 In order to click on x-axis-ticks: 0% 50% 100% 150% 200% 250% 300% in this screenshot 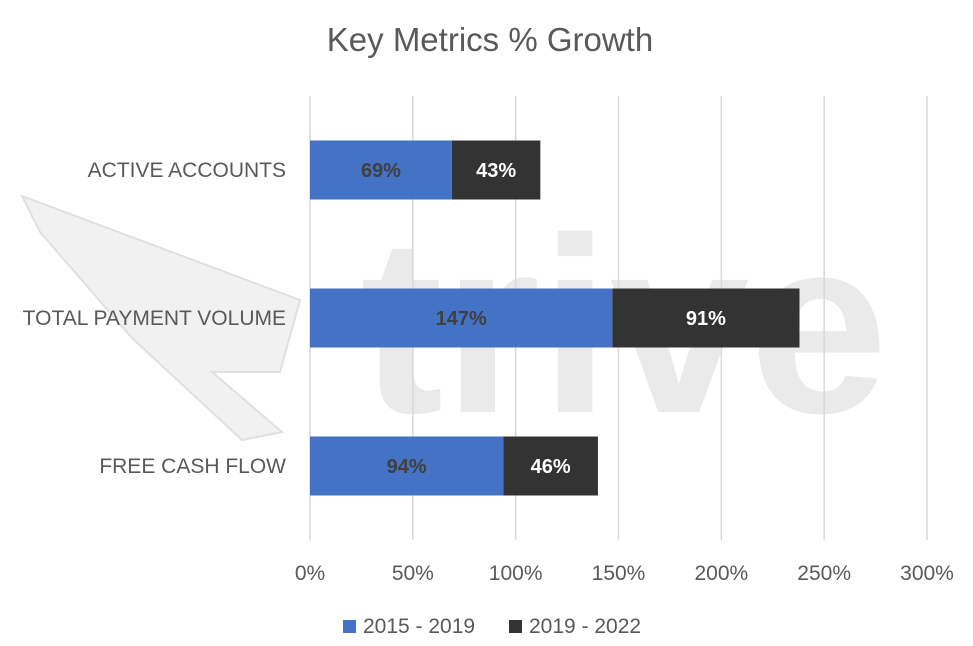, I will do `click(624, 573)`.